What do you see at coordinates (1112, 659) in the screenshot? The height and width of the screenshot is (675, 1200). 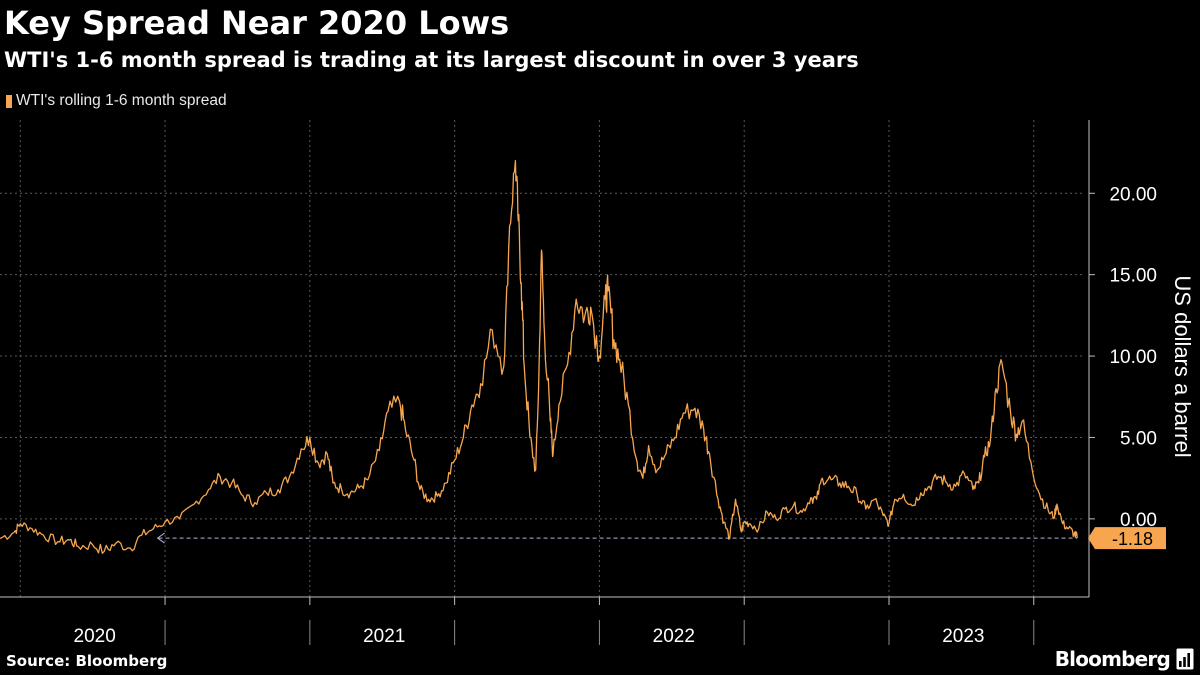 I see `brand-wordmark: Bloomberg` at bounding box center [1112, 659].